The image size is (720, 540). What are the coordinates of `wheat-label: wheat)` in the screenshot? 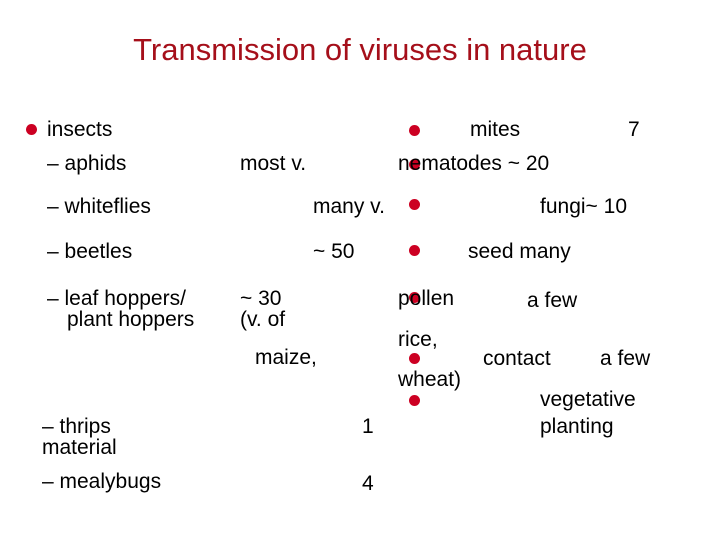 It's located at (430, 379).